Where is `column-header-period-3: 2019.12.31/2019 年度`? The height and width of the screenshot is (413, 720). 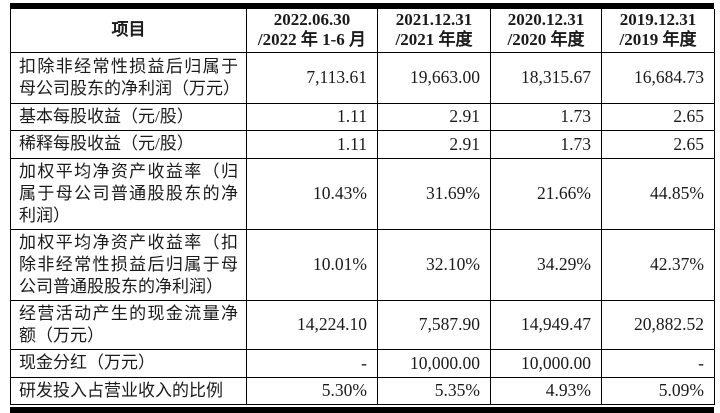 column-header-period-3: 2019.12.31/2019 年度 is located at coordinates (658, 31).